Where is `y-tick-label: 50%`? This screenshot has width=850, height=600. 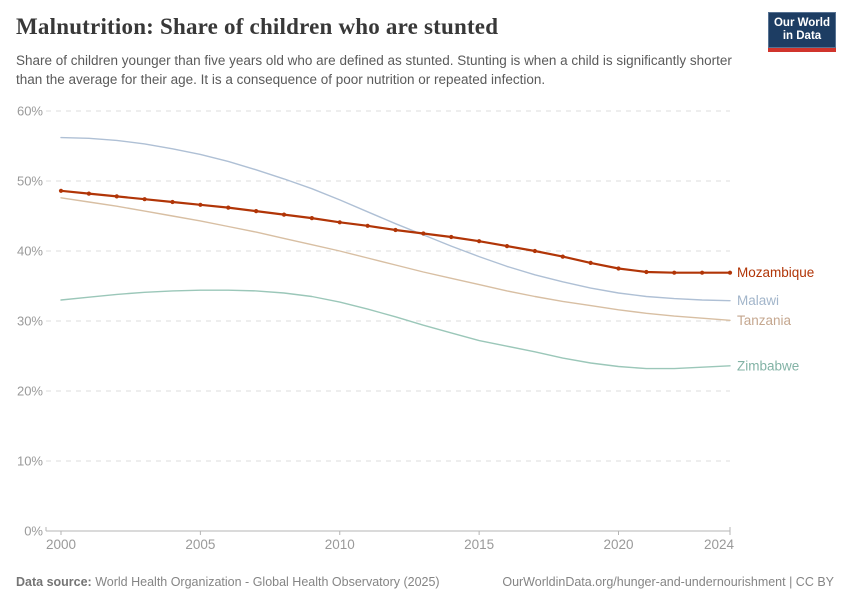
y-tick-label: 50% is located at coordinates (30, 181).